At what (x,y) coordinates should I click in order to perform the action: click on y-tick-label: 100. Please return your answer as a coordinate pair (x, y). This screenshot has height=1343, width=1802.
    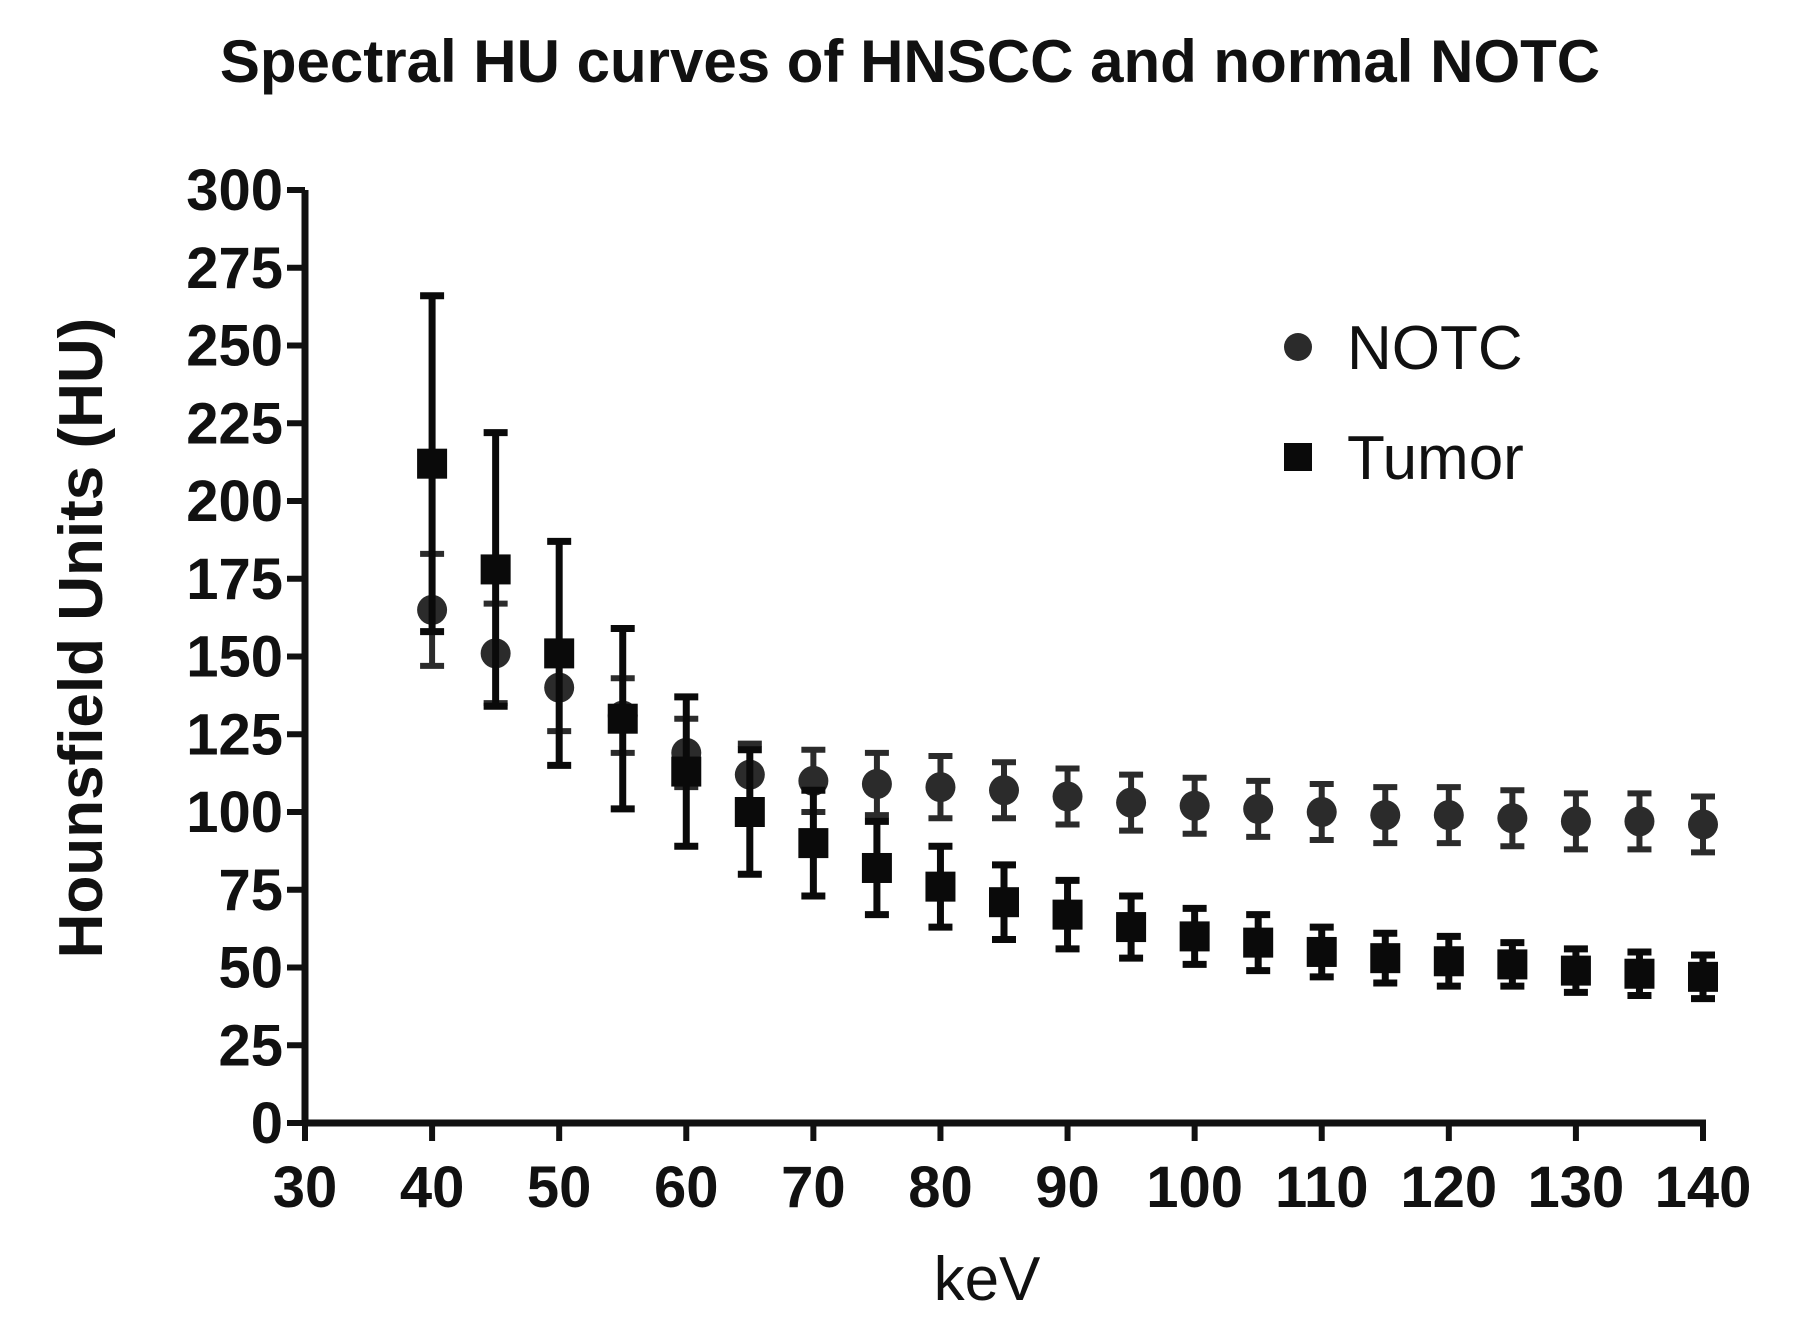
    Looking at the image, I should click on (234, 812).